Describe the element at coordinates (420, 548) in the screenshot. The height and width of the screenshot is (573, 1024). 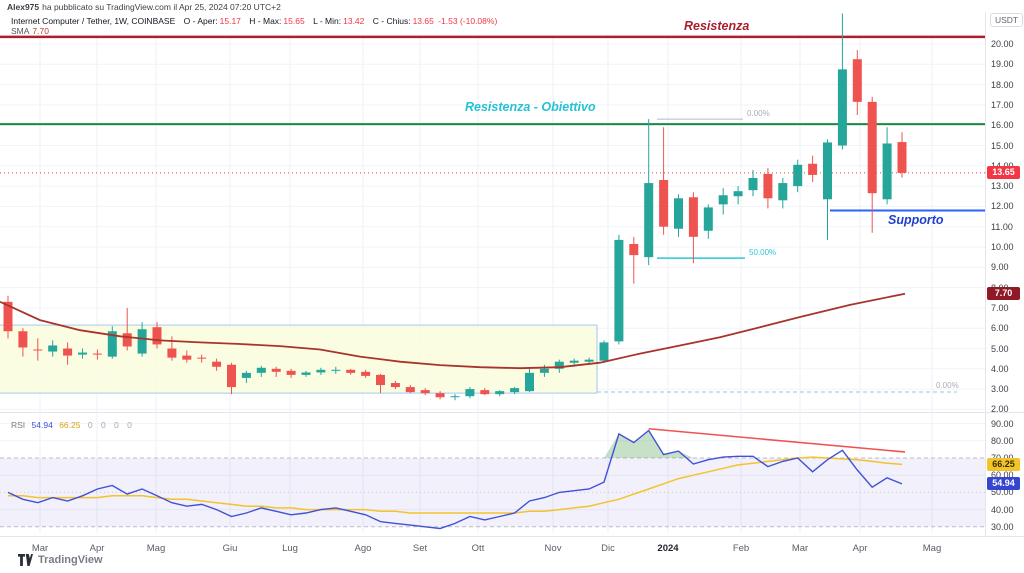
I see `time-axis-label: Set` at that location.